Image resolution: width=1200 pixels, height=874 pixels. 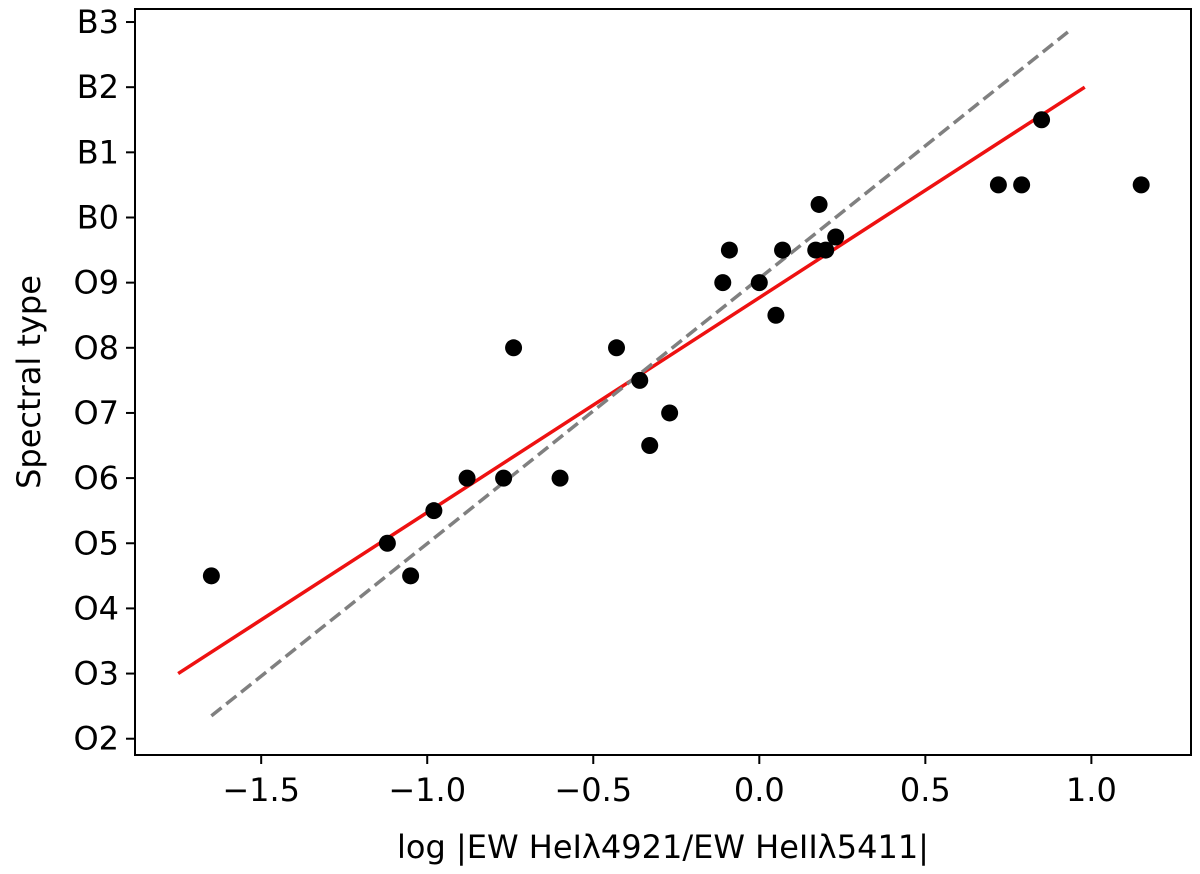 I want to click on y-tick-label: O5, so click(x=96, y=543).